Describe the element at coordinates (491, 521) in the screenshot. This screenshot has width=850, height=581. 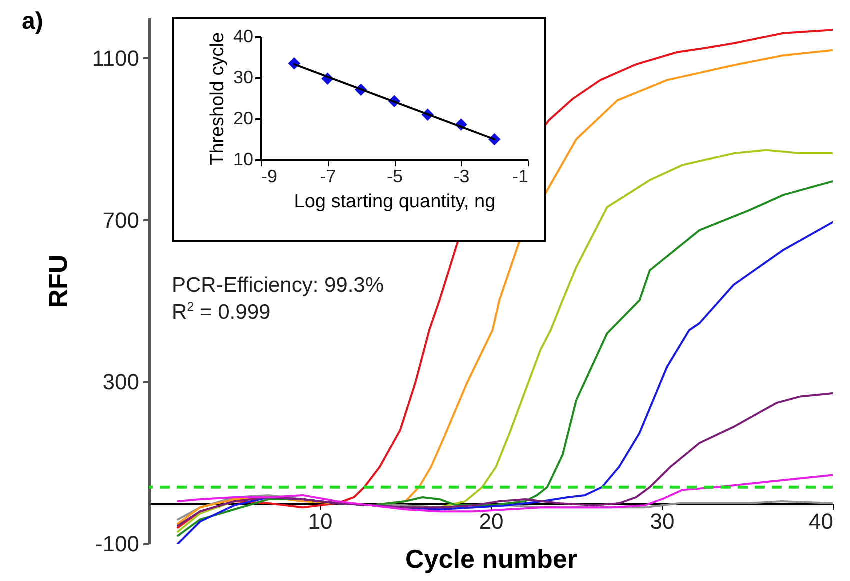
I see `x-tick-label: 20` at that location.